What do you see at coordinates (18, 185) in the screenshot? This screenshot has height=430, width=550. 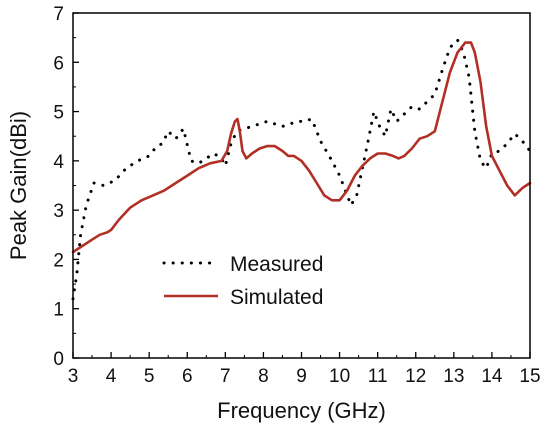 I see `y-axis-title: Peak Gain(dBi)` at bounding box center [18, 185].